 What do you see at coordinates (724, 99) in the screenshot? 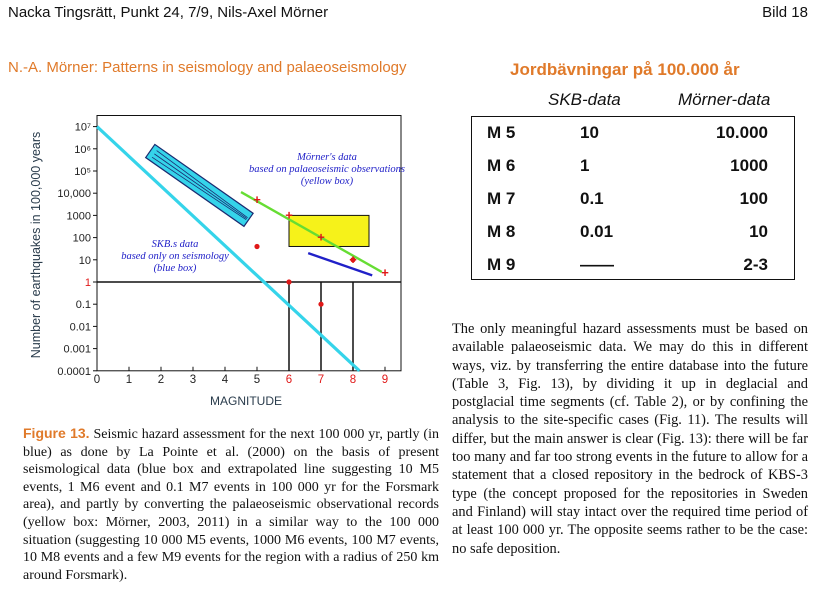
I see `column-header-morner: Mörner-data` at bounding box center [724, 99].